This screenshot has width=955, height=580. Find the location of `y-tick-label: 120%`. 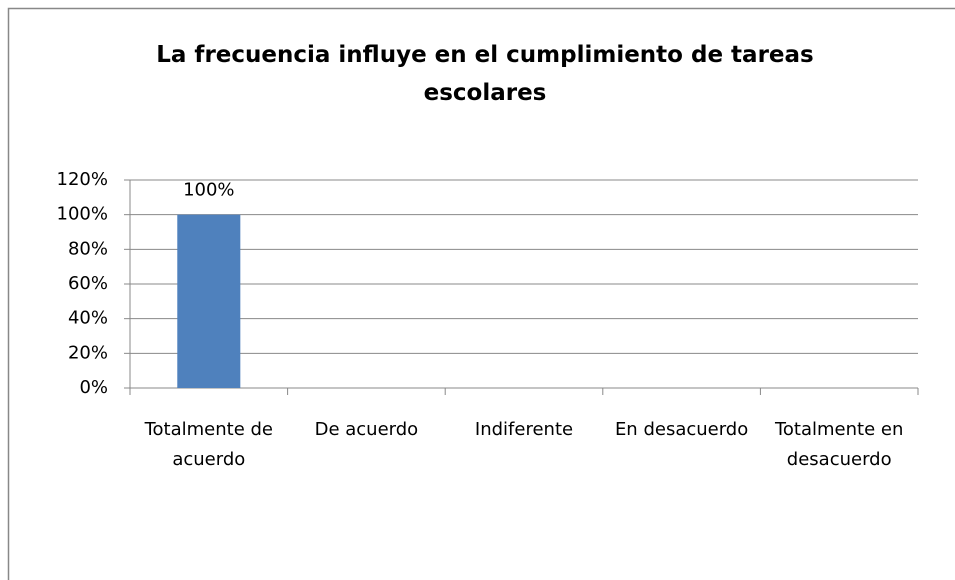

y-tick-label: 120% is located at coordinates (82, 179).